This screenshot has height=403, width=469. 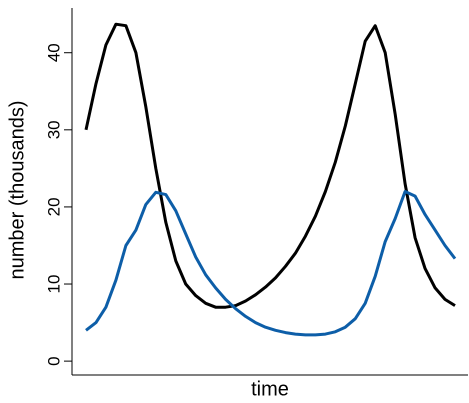 I want to click on x-axis-label: time, so click(x=270, y=389).